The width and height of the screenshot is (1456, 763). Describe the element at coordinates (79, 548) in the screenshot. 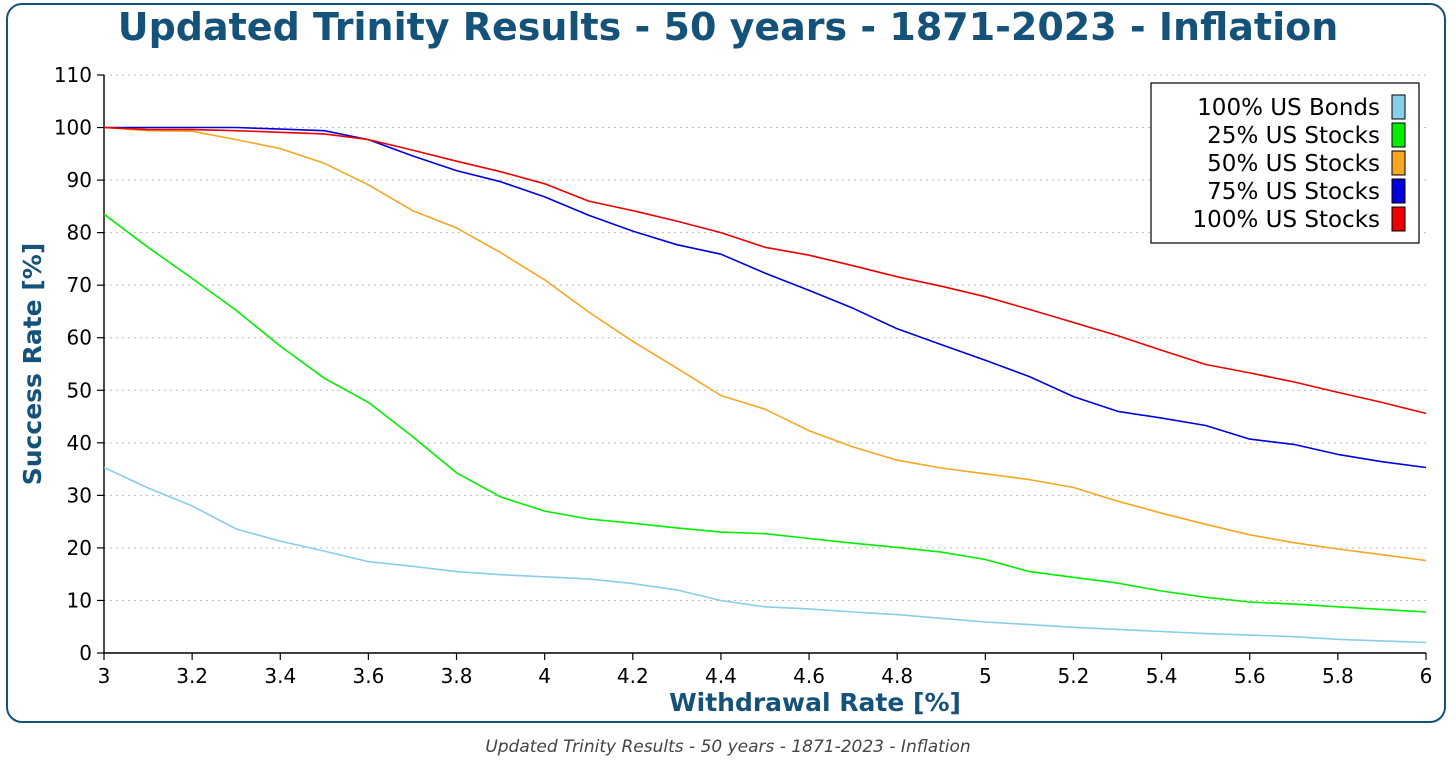

I see `y-tick-label: 20` at that location.